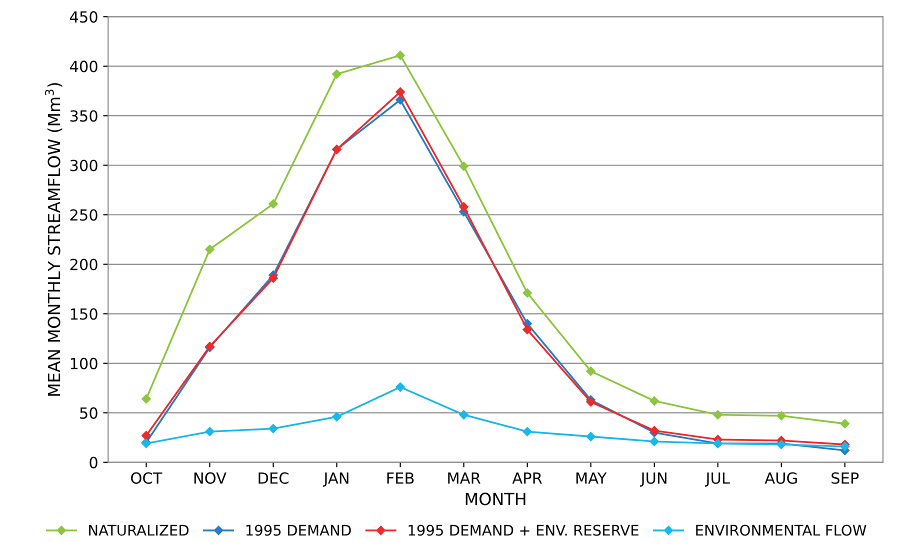 This screenshot has height=557, width=901. I want to click on y-tick-label: 200, so click(84, 264).